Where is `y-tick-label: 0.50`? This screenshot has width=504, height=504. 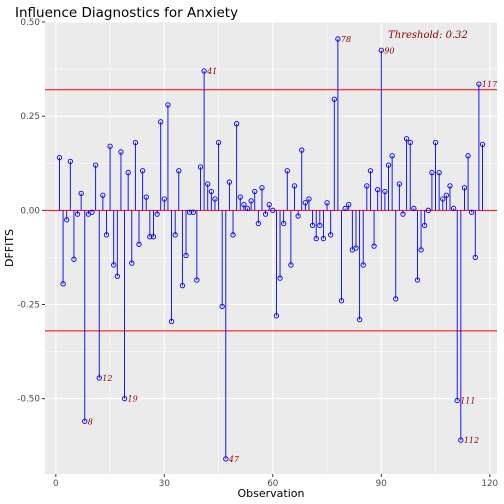
y-tick-label: 0.50 is located at coordinates (30, 23).